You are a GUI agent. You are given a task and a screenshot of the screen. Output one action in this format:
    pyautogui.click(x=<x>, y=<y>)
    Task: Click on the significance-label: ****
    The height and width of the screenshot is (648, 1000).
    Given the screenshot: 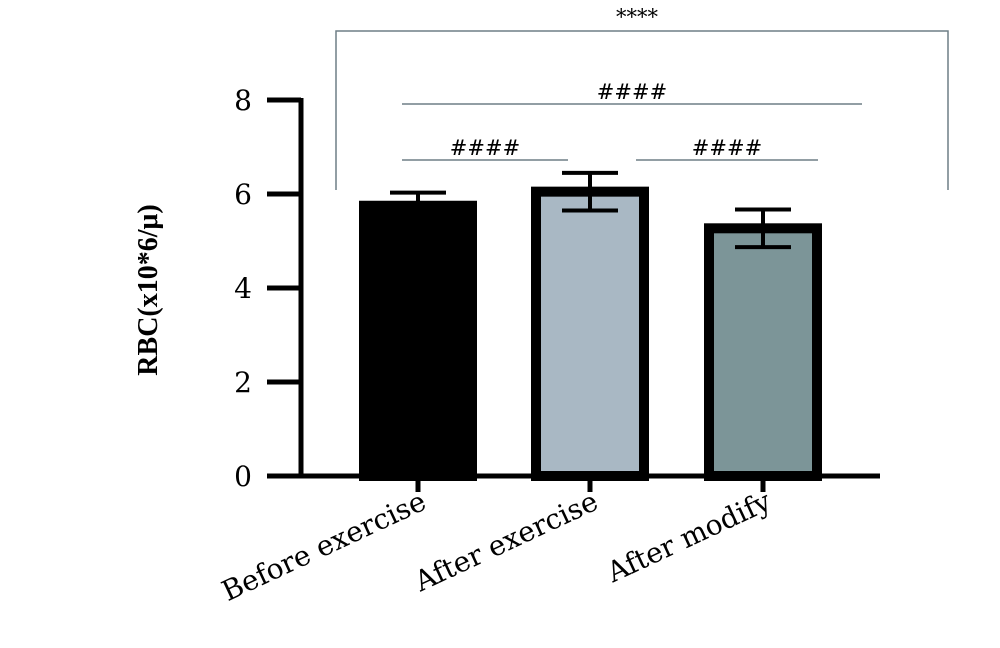 What is the action you would take?
    pyautogui.click(x=637, y=17)
    